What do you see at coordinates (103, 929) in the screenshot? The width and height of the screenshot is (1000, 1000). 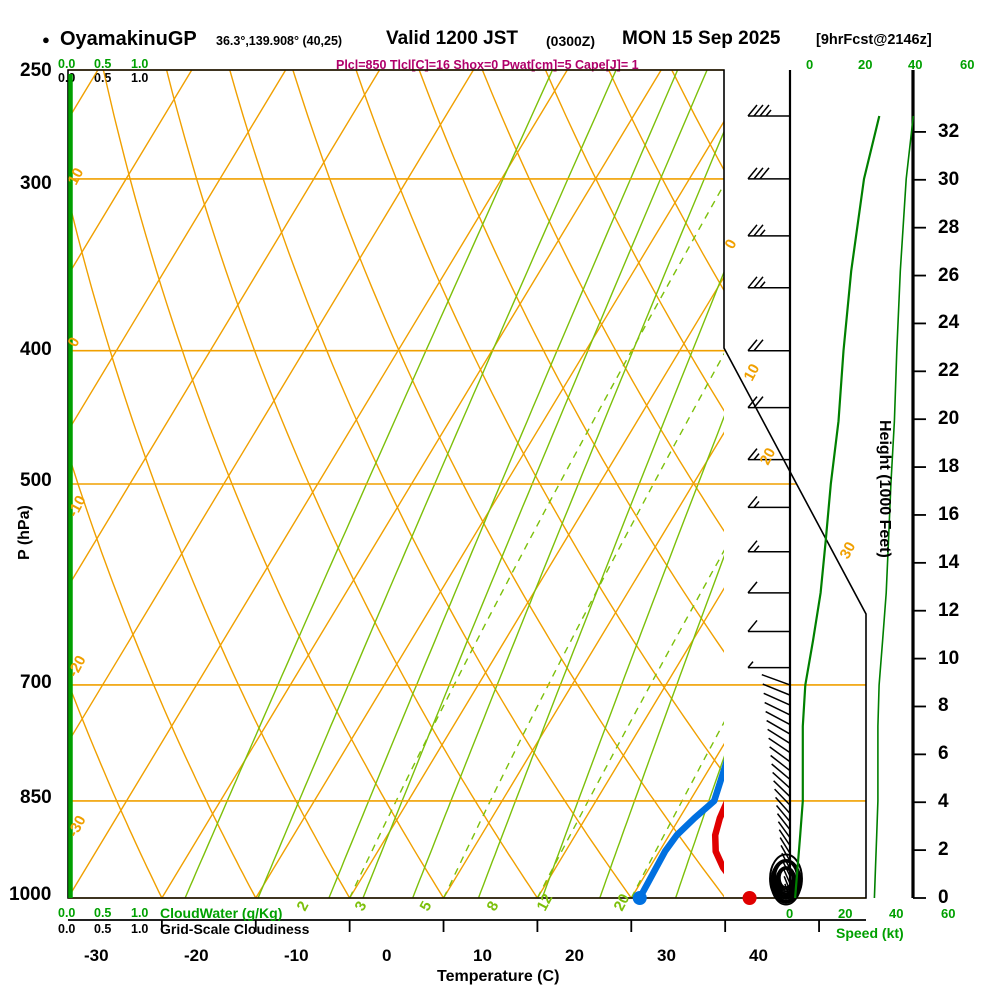 I see `cloudiness-tick-bot-1: 0.5` at bounding box center [103, 929].